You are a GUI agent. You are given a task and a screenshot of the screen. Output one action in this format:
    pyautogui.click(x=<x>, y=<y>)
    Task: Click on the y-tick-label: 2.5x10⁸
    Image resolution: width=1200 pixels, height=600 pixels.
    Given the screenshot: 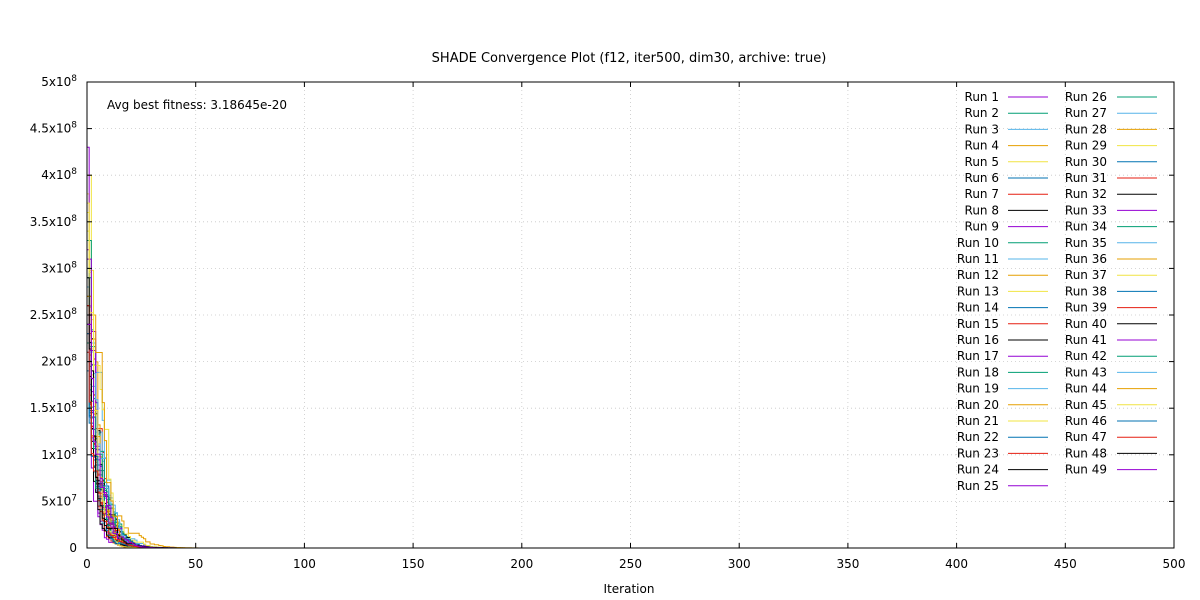 What is the action you would take?
    pyautogui.click(x=53, y=314)
    